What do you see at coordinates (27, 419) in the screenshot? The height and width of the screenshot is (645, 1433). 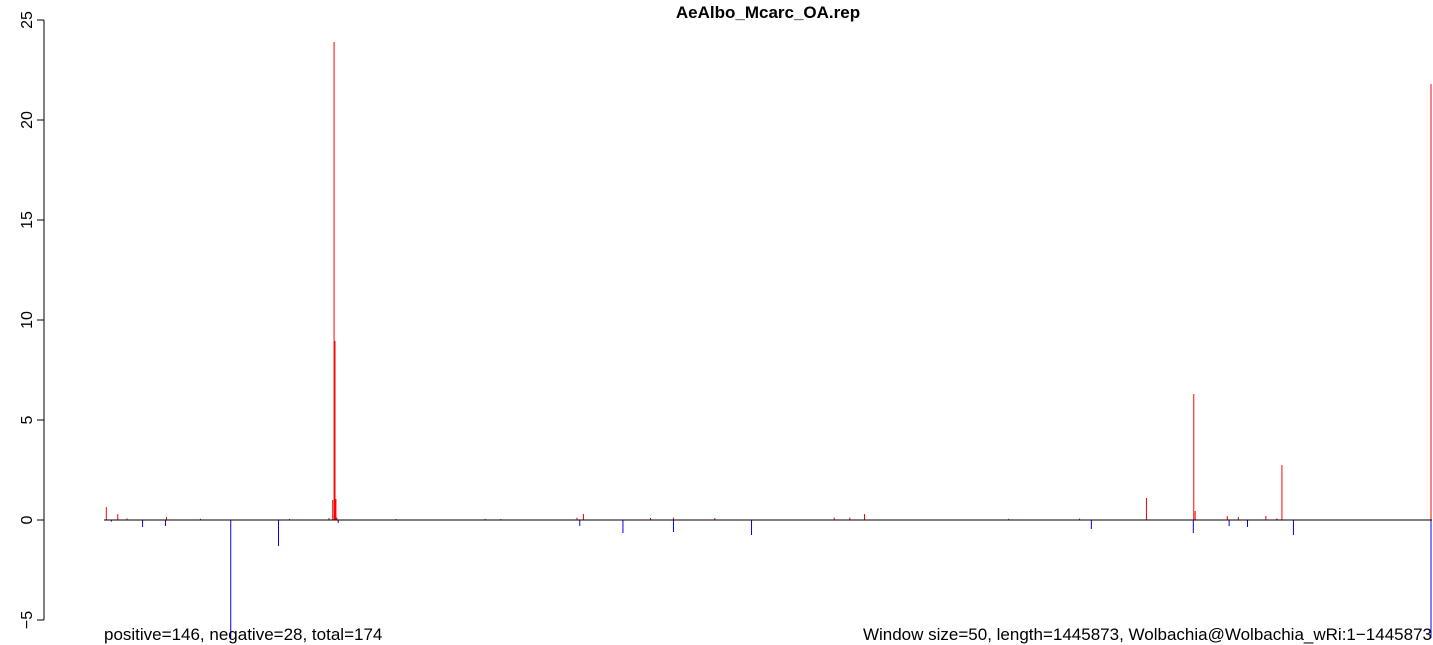 I see `y-tick-label: 5` at bounding box center [27, 419].